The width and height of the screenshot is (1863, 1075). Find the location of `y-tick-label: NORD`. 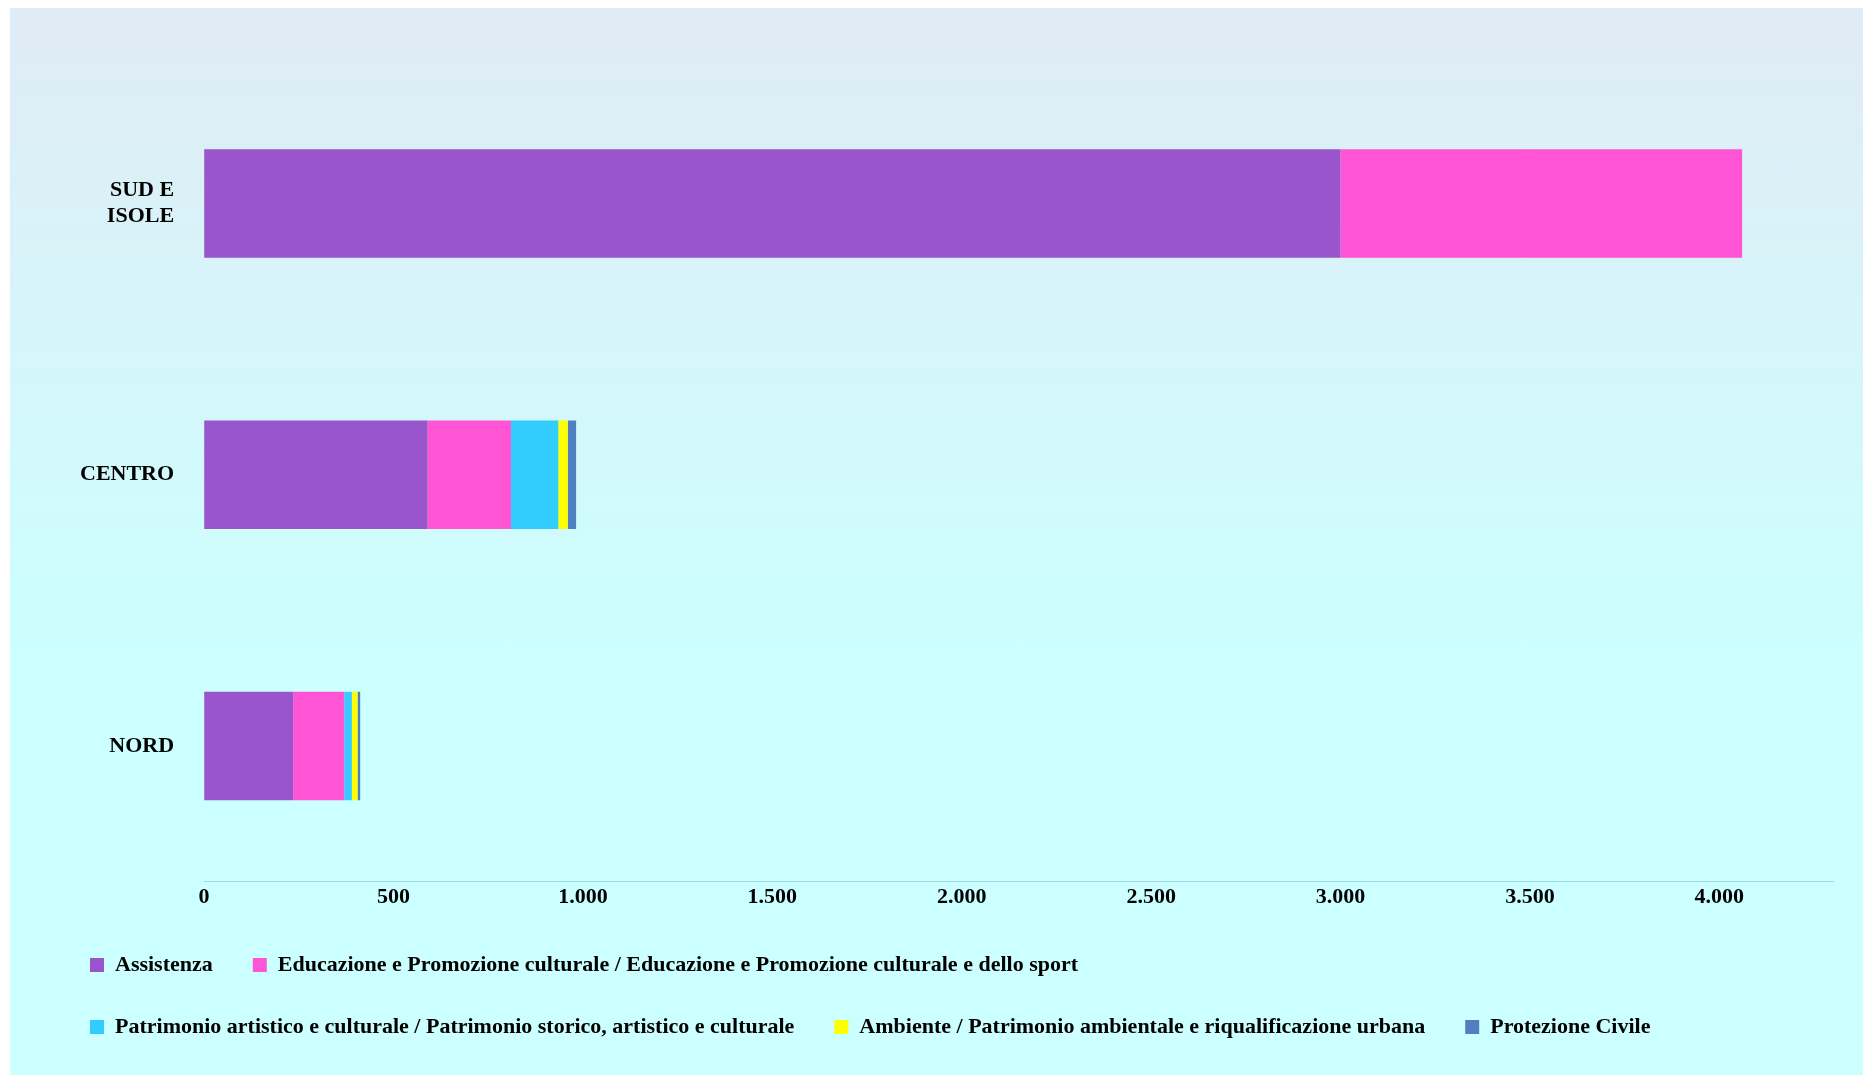

y-tick-label: NORD is located at coordinates (142, 744).